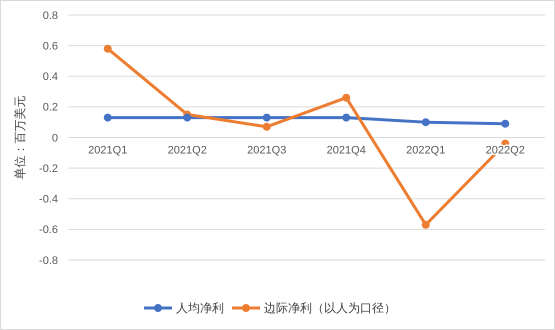 The height and width of the screenshot is (330, 555). Describe the element at coordinates (48, 168) in the screenshot. I see `y-tick-label: -0.2` at that location.